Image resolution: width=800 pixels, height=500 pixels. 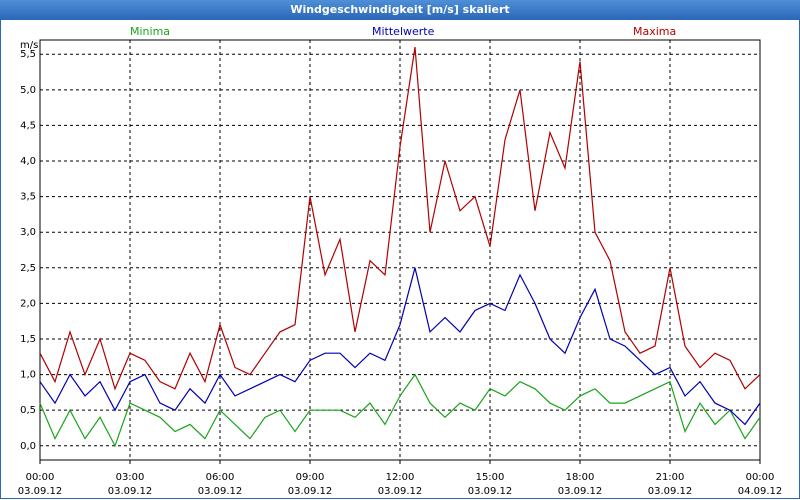 What do you see at coordinates (28, 197) in the screenshot?
I see `y-tick-label: 3,5` at bounding box center [28, 197].